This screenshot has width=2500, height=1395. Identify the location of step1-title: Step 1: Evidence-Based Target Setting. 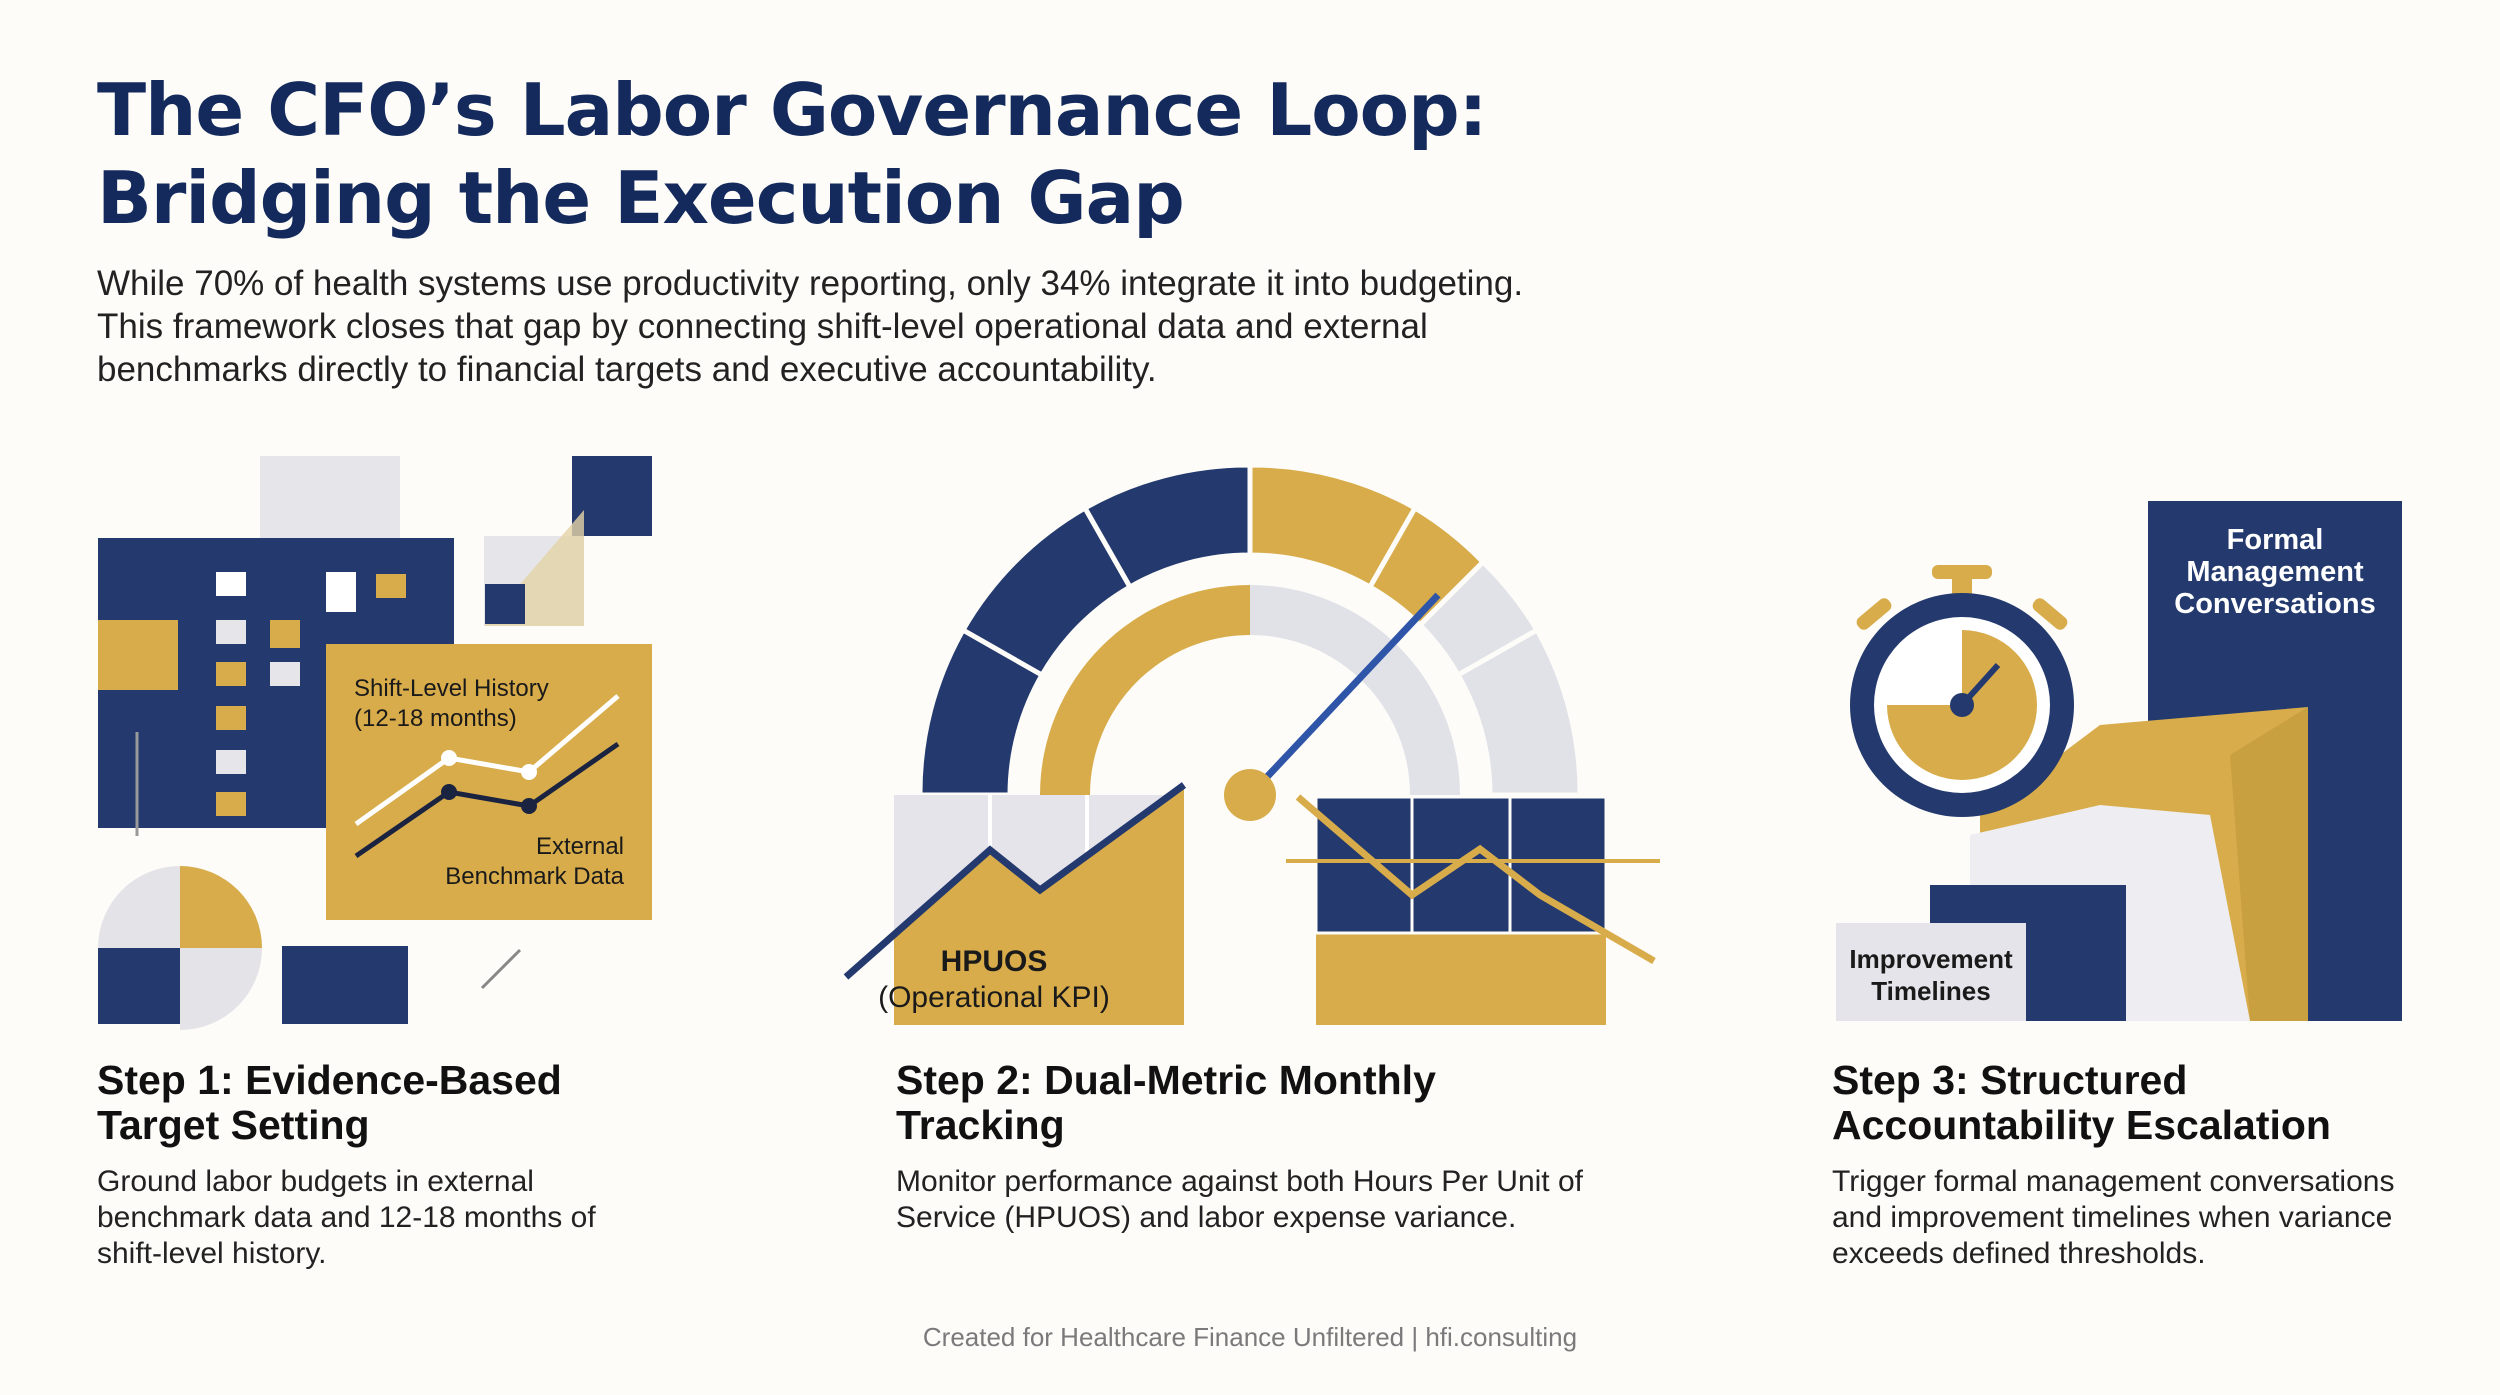
(407, 1103).